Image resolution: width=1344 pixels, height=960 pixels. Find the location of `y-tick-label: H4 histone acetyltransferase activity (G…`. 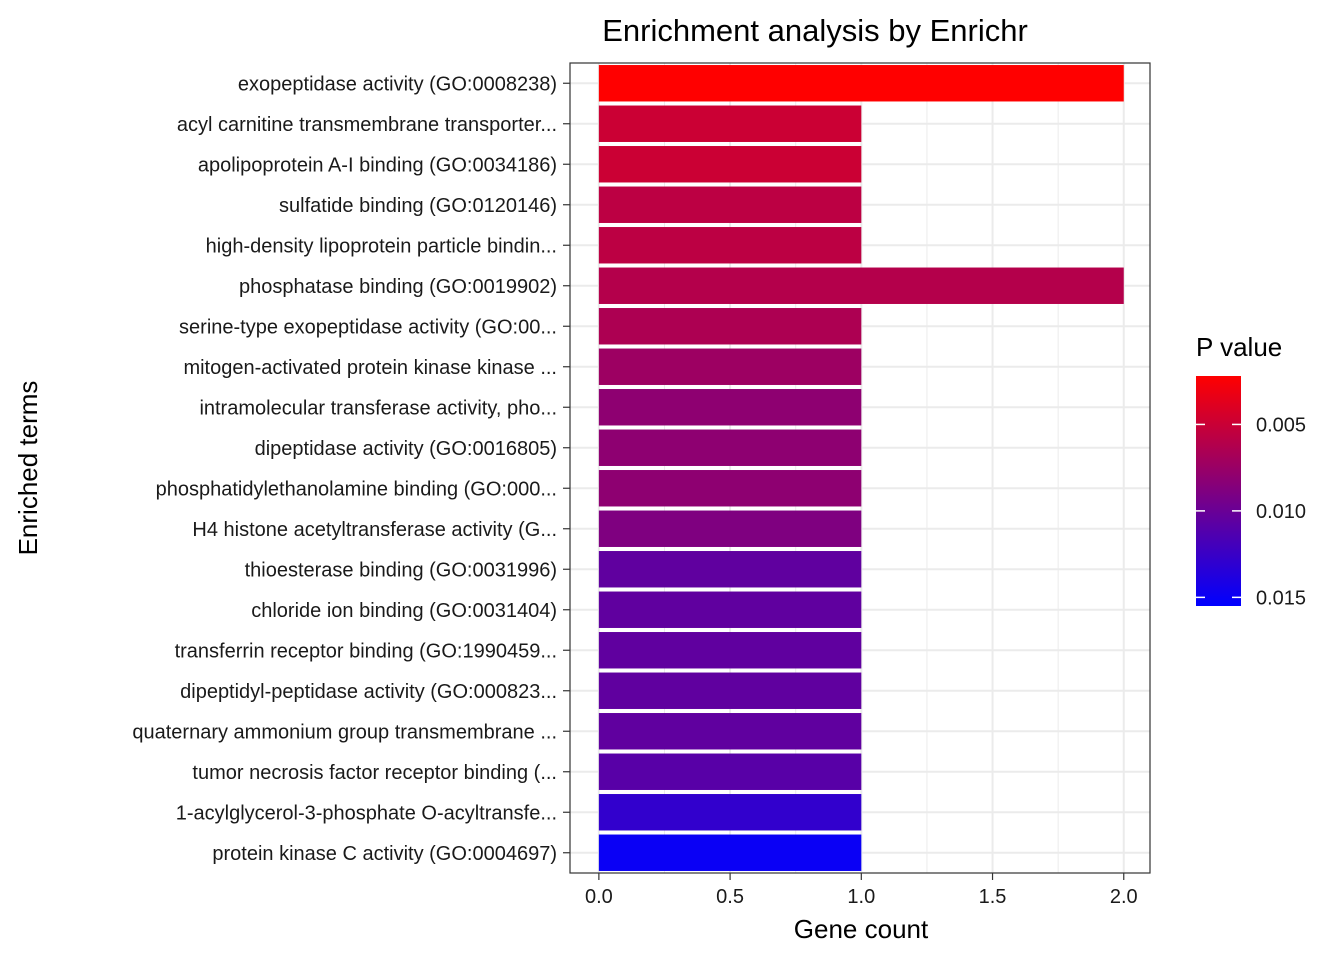

y-tick-label: H4 histone acetyltransferase activity (G… is located at coordinates (374, 530).